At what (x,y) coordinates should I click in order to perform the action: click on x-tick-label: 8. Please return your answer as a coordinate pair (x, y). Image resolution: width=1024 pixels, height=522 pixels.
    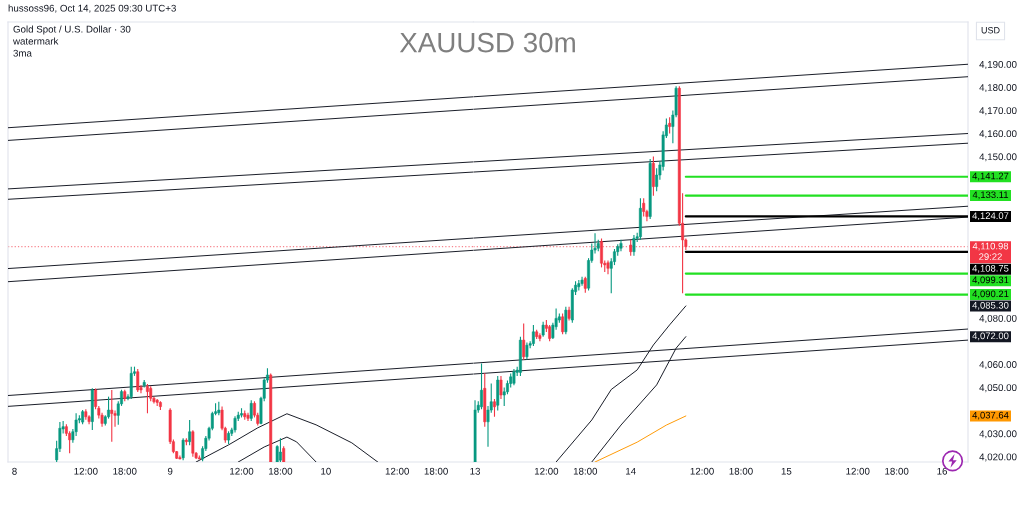
    Looking at the image, I should click on (14, 471).